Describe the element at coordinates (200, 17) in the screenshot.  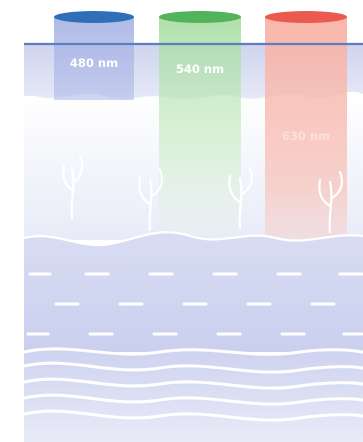
I see `beam-540-cap` at that location.